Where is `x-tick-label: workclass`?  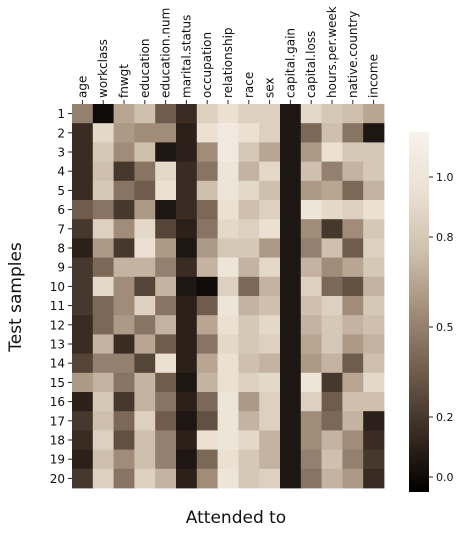 x-tick-label: workclass is located at coordinates (103, 68).